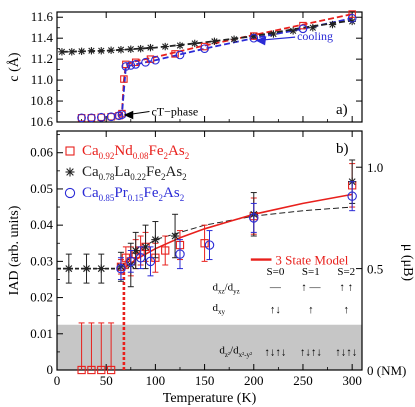  Describe the element at coordinates (41, 333) in the screenshot. I see `panel-b-ytick-label: 0.01` at that location.